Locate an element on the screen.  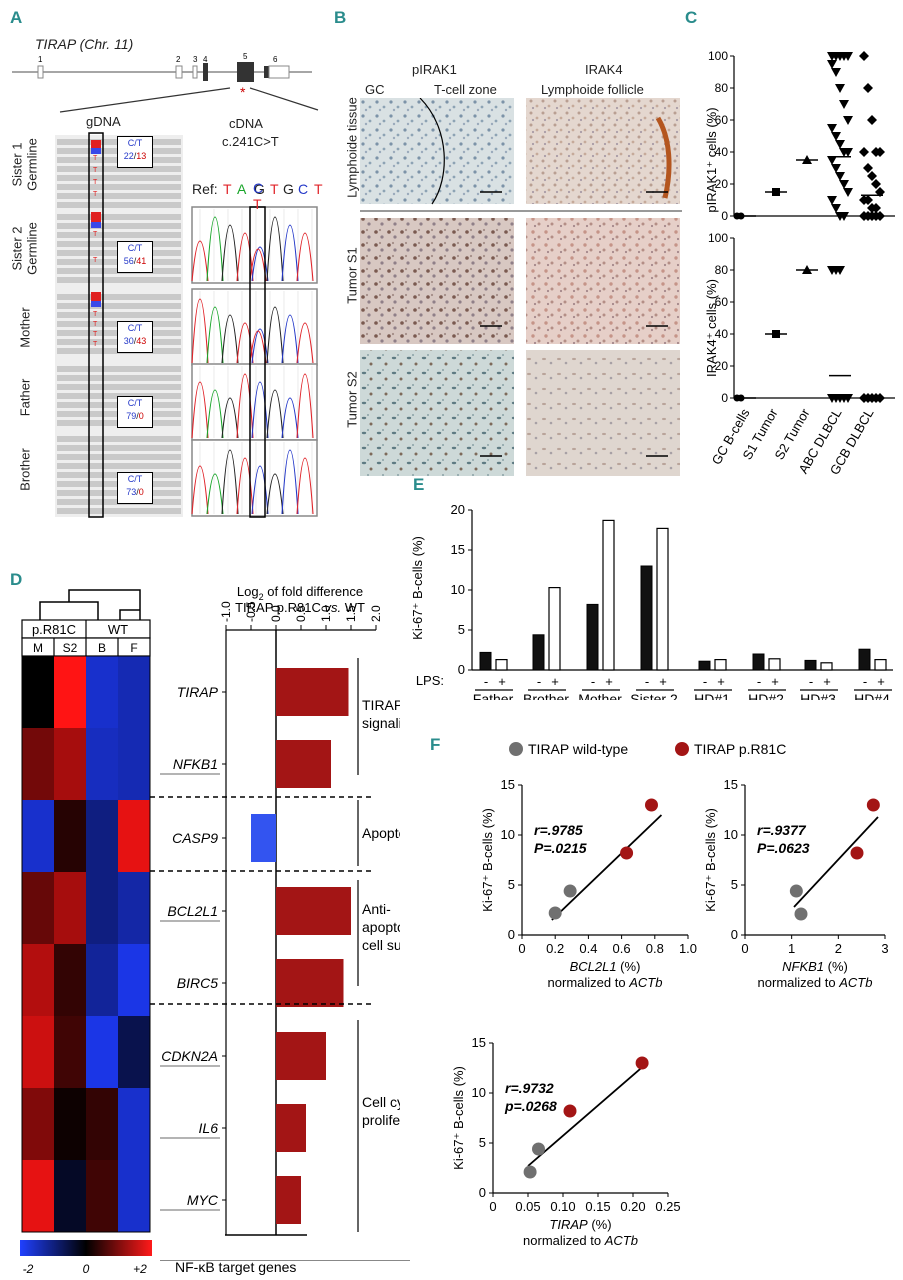
f-r-value: r=.9785 is located at coordinates (558, 830).